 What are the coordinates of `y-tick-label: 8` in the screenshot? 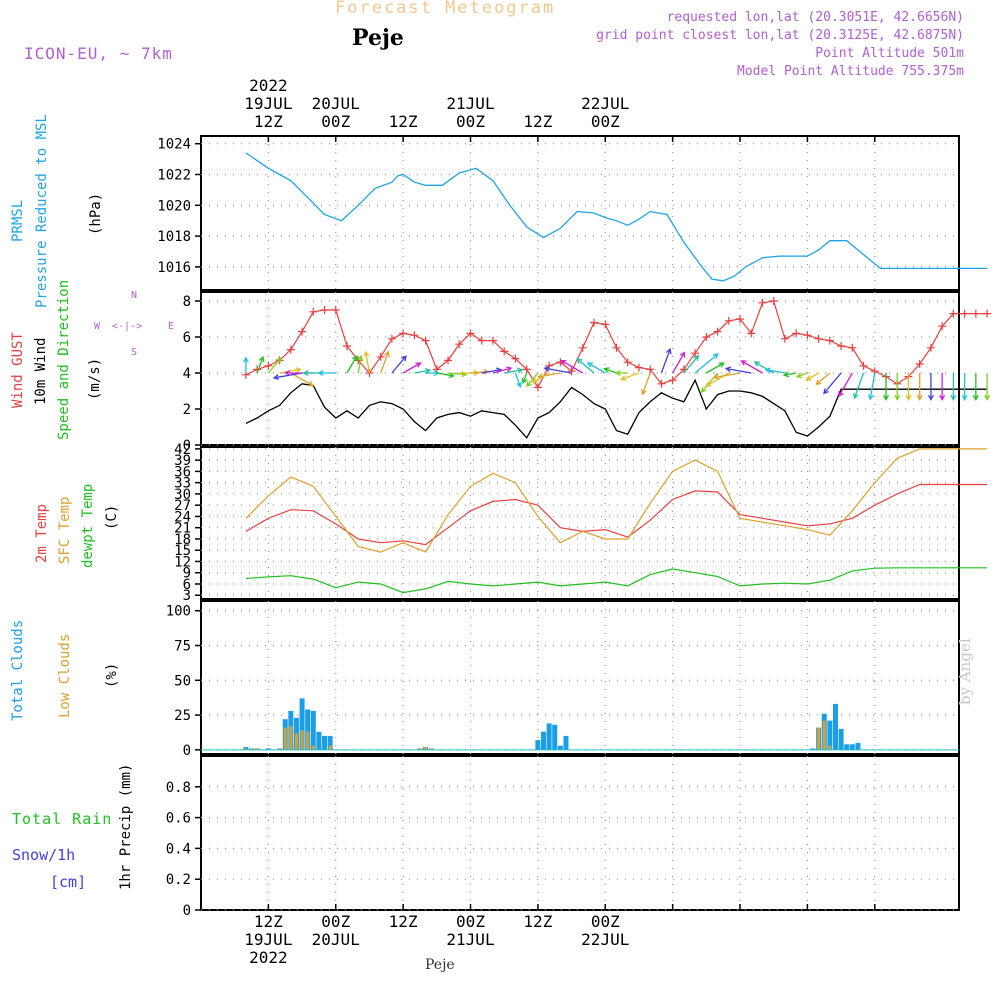 It's located at (187, 302).